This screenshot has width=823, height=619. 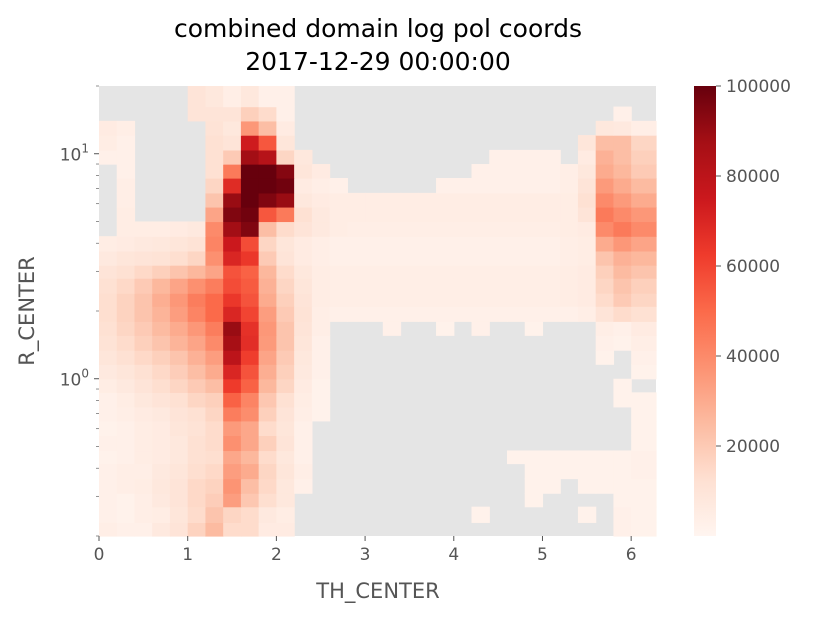 I want to click on colorbar, so click(x=705, y=311).